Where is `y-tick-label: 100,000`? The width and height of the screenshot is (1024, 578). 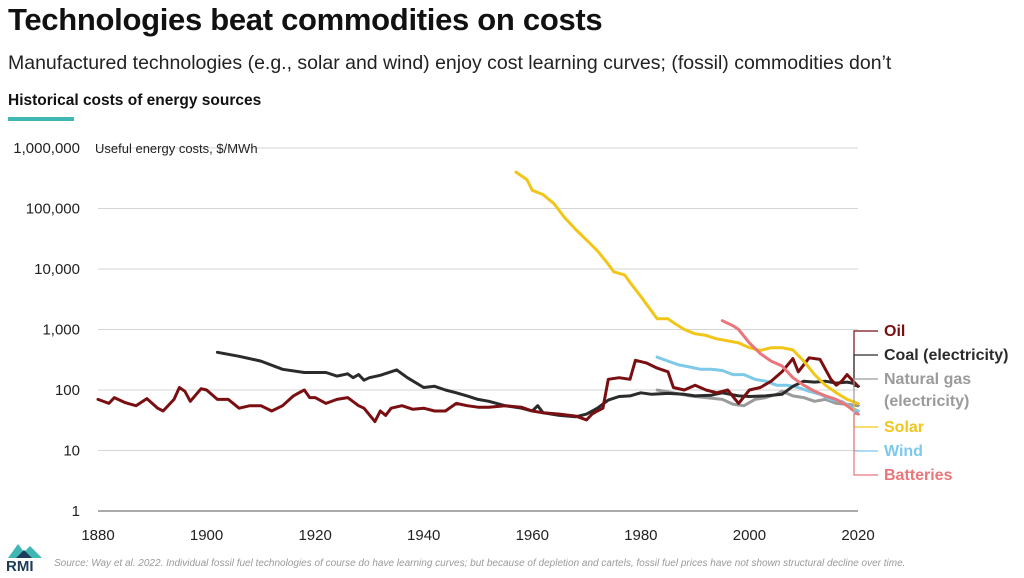
y-tick-label: 100,000 is located at coordinates (53, 209).